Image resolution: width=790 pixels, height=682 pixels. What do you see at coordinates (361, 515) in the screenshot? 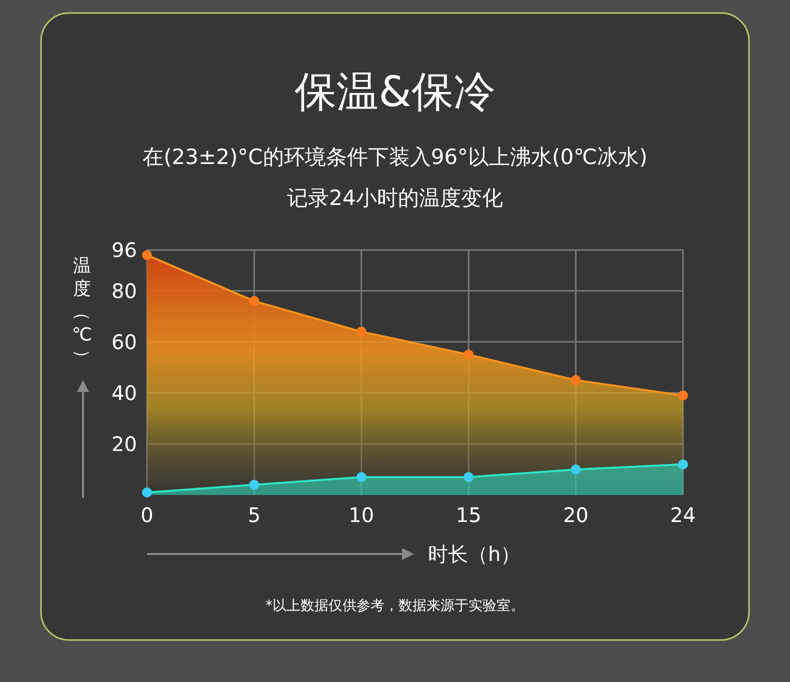
I see `x-tick-label: 10` at bounding box center [361, 515].